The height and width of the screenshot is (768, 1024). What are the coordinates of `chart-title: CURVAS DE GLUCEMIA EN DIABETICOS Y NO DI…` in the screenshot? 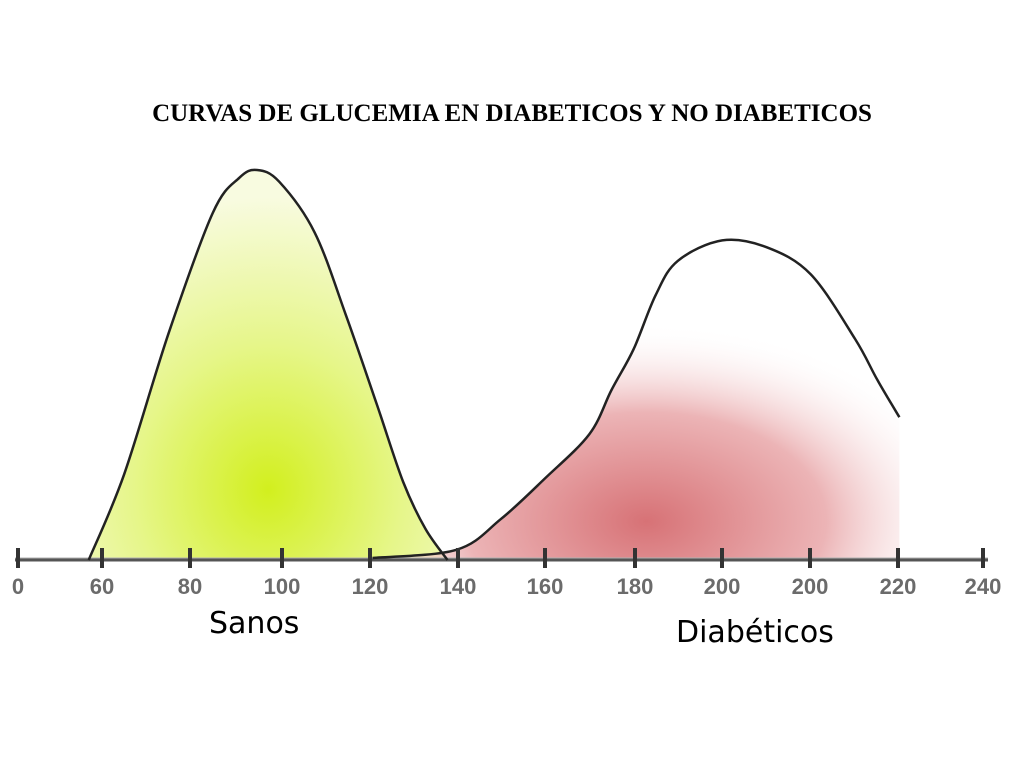 It's located at (512, 113).